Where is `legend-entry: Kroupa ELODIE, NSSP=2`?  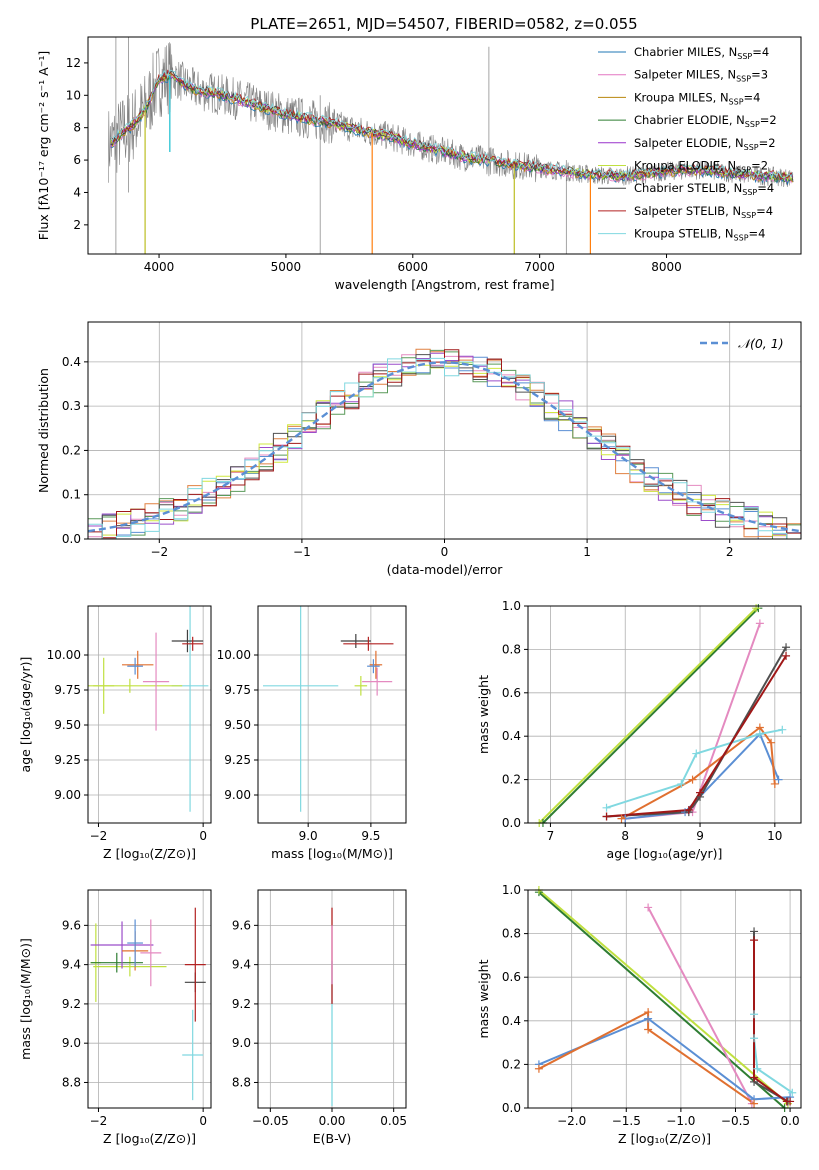
legend-entry: Kroupa ELODIE, NSSP=2 is located at coordinates (701, 167).